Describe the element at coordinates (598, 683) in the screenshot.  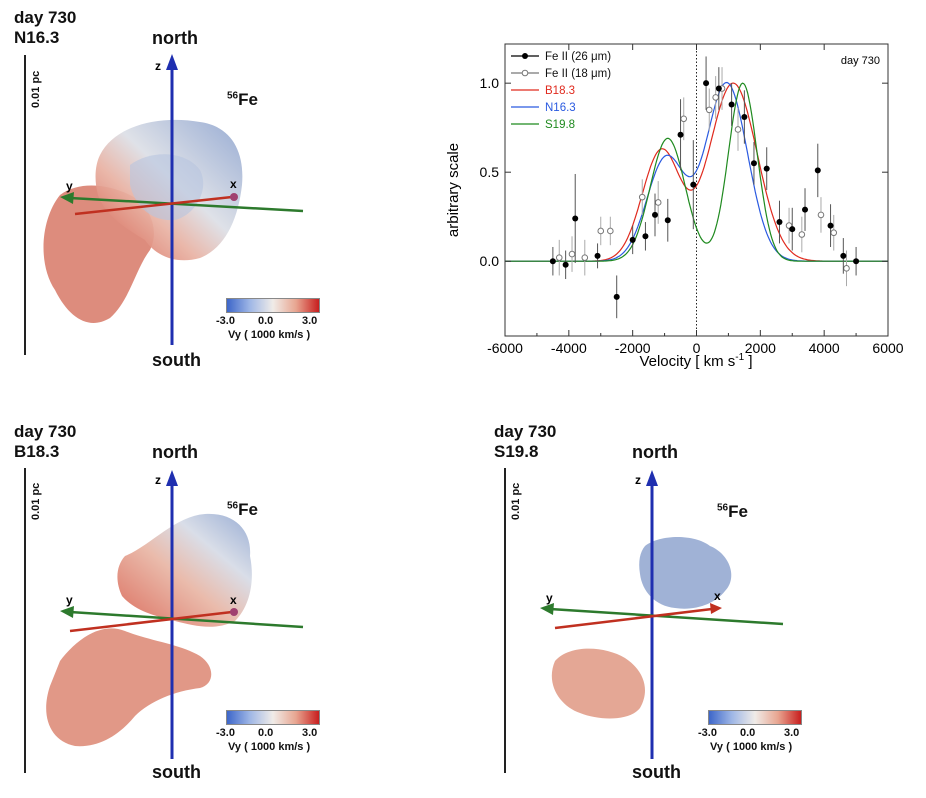
I see `ejecta-blob-red` at that location.